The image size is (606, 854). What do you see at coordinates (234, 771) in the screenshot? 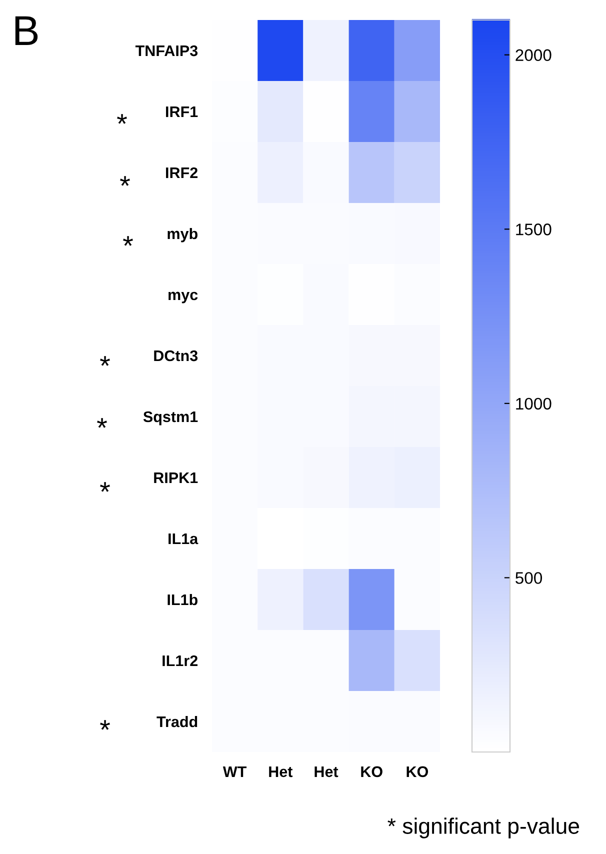
I see `x-tick-label: WT` at bounding box center [234, 771].